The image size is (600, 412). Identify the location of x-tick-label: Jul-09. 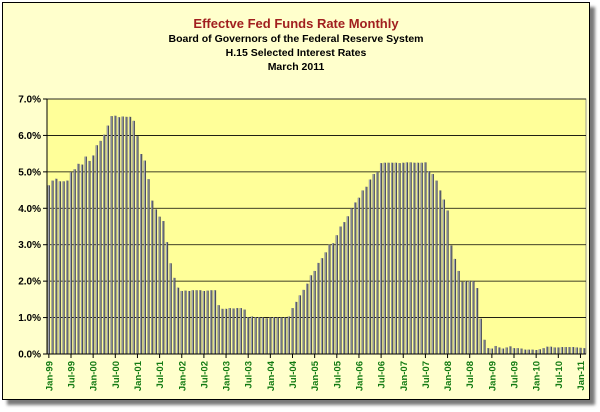
(515, 374).